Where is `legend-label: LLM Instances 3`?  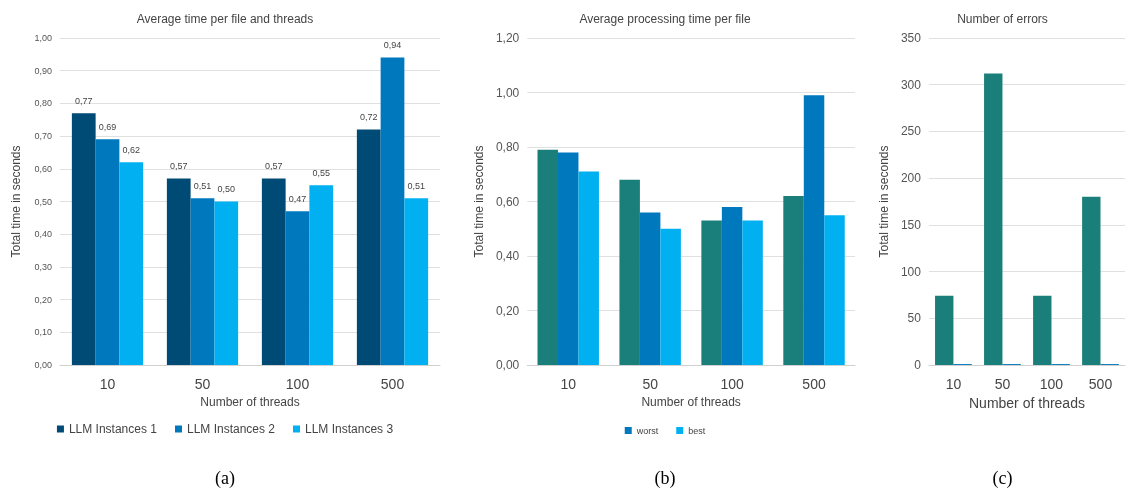 legend-label: LLM Instances 3 is located at coordinates (349, 429).